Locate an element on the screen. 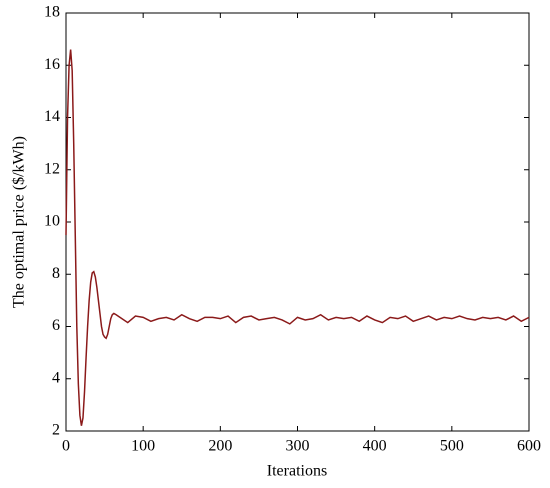 The image size is (550, 488). y-tick-label: 10 is located at coordinates (52, 221).